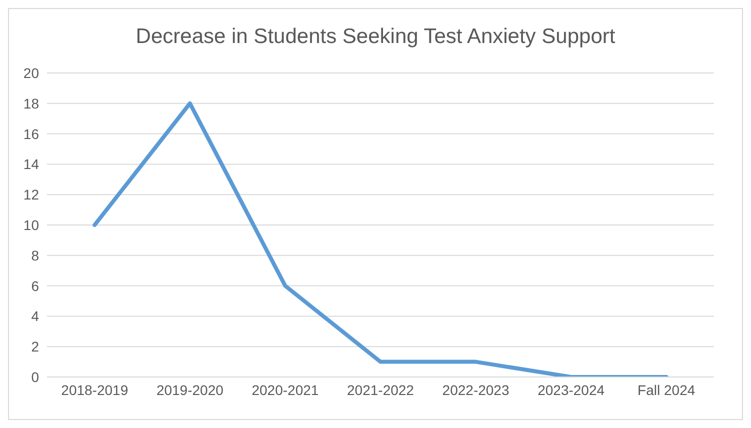 The width and height of the screenshot is (751, 428). I want to click on chart-title: Decrease in Students Seeking Test Anxiety Support, so click(375, 37).